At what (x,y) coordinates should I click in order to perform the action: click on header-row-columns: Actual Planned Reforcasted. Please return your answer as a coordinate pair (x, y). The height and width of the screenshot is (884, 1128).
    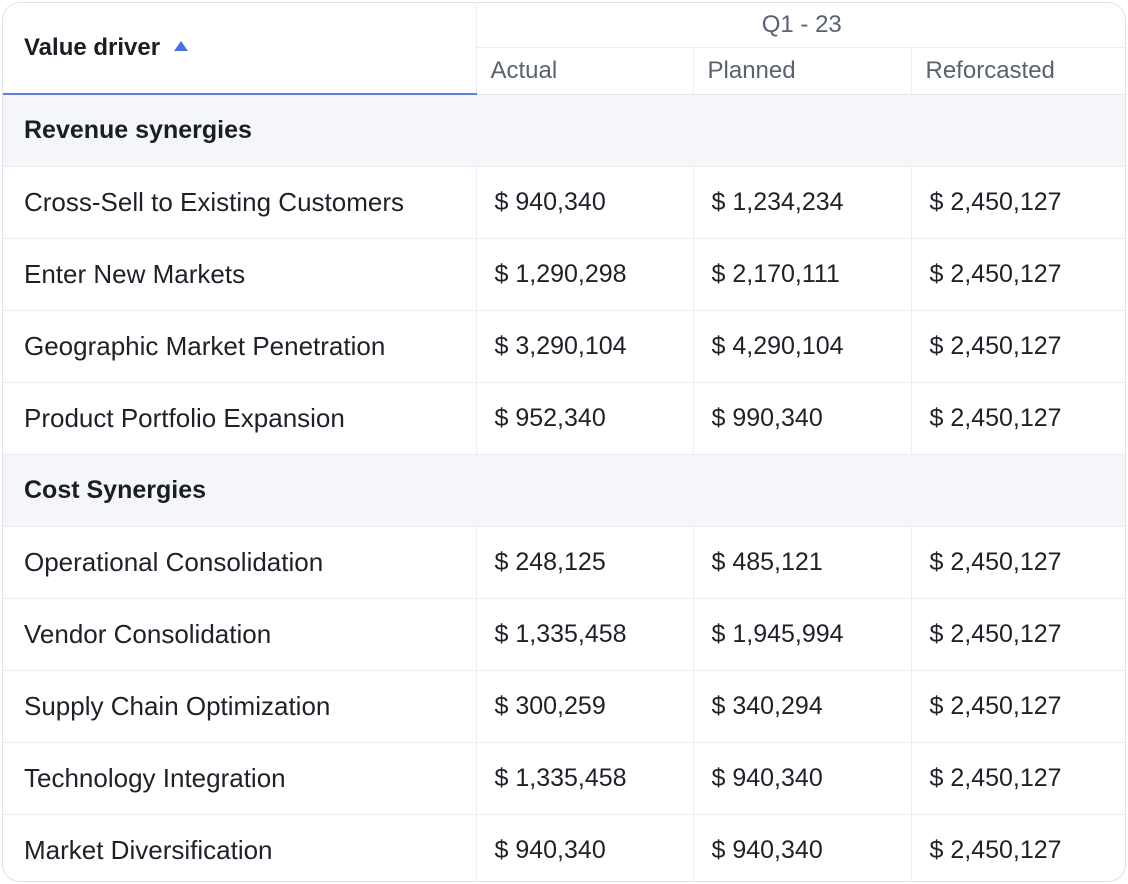
    Looking at the image, I should click on (564, 70).